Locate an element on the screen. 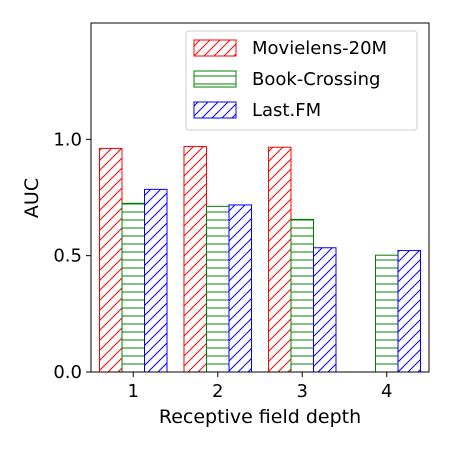 The image size is (450, 450). legend-frame is located at coordinates (301, 80).